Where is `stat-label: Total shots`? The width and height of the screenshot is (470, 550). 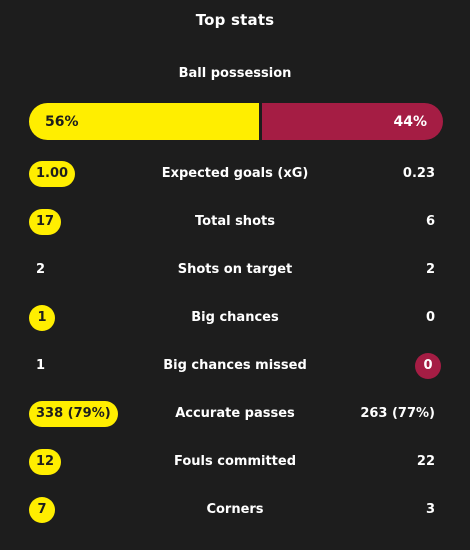
stat-label: Total shots is located at coordinates (235, 221).